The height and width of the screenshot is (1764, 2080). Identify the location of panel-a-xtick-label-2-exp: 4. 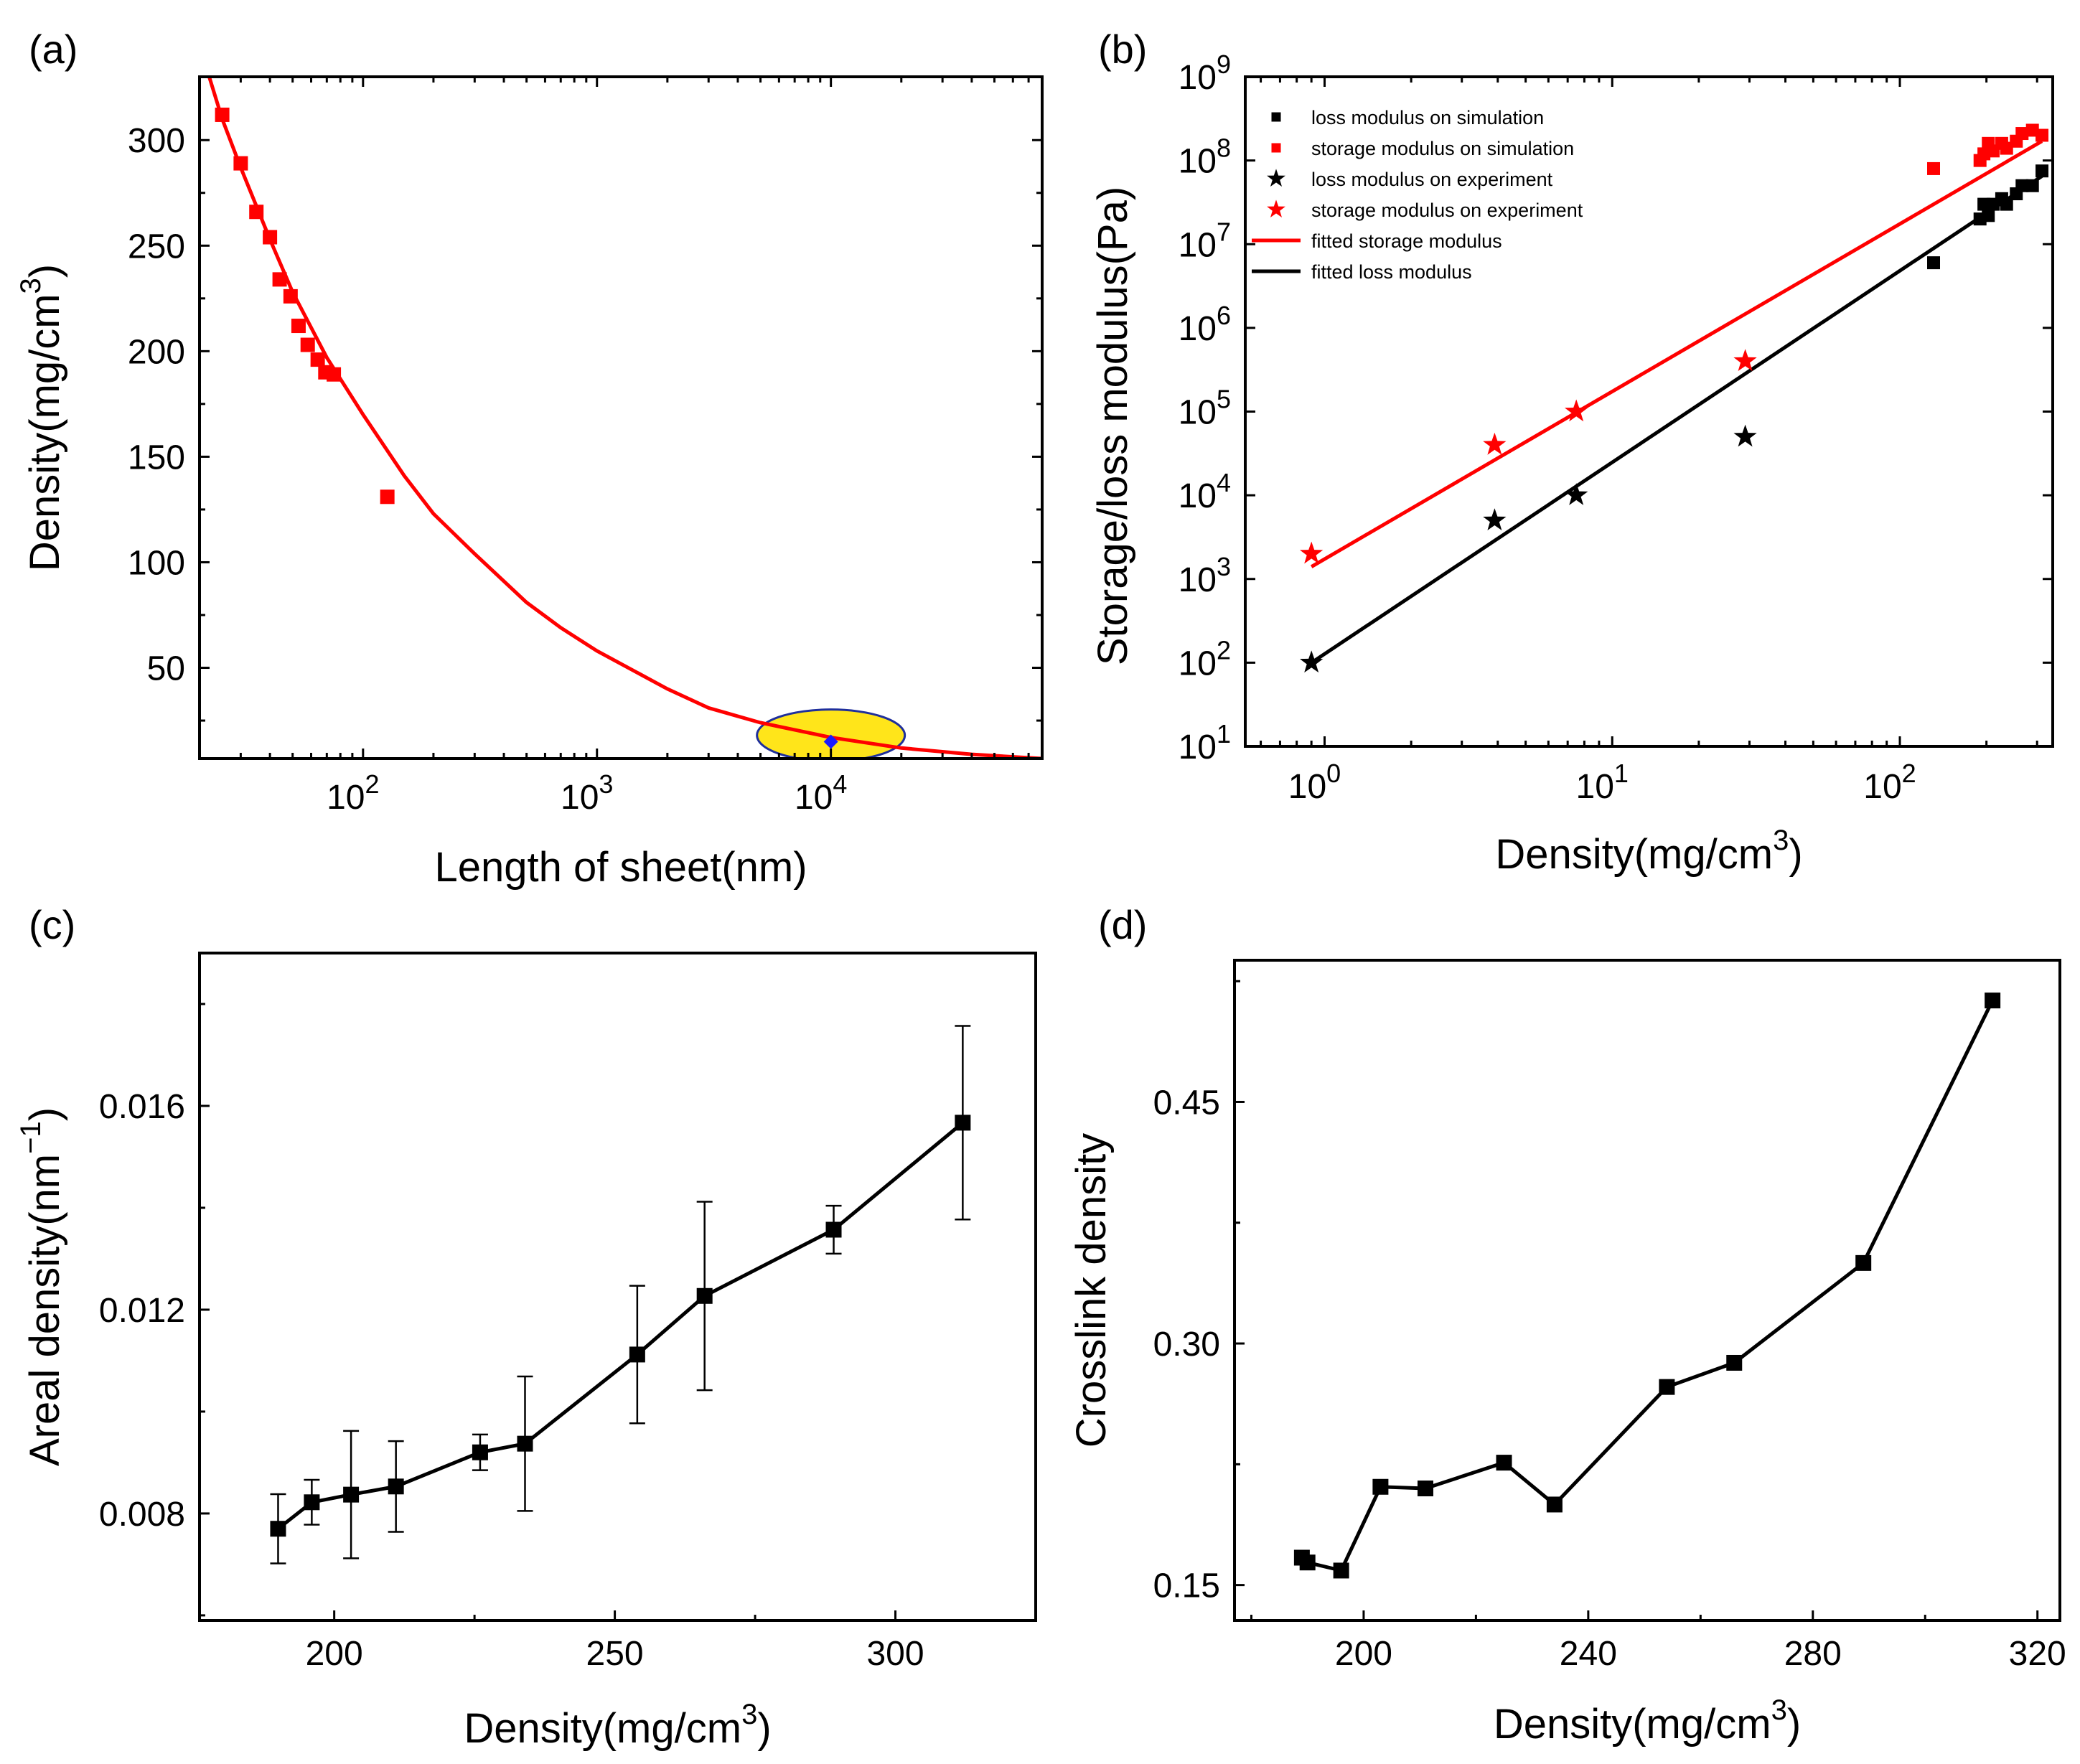
(840, 784).